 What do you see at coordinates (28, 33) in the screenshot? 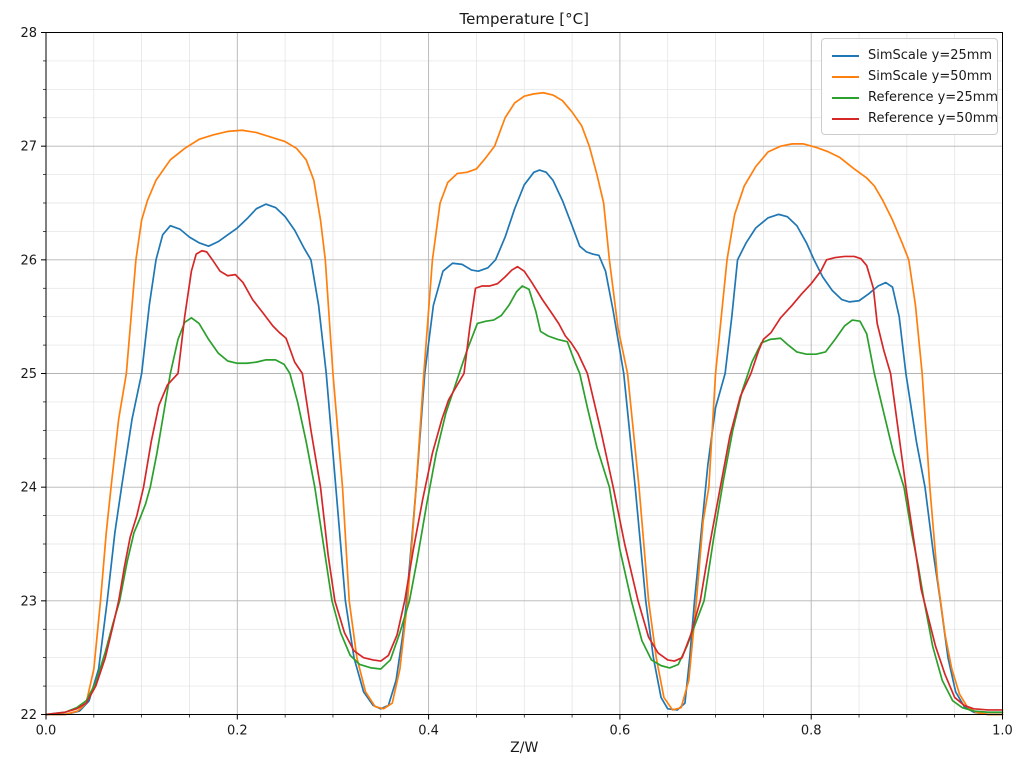
I see `y-tick-label: 28` at bounding box center [28, 33].